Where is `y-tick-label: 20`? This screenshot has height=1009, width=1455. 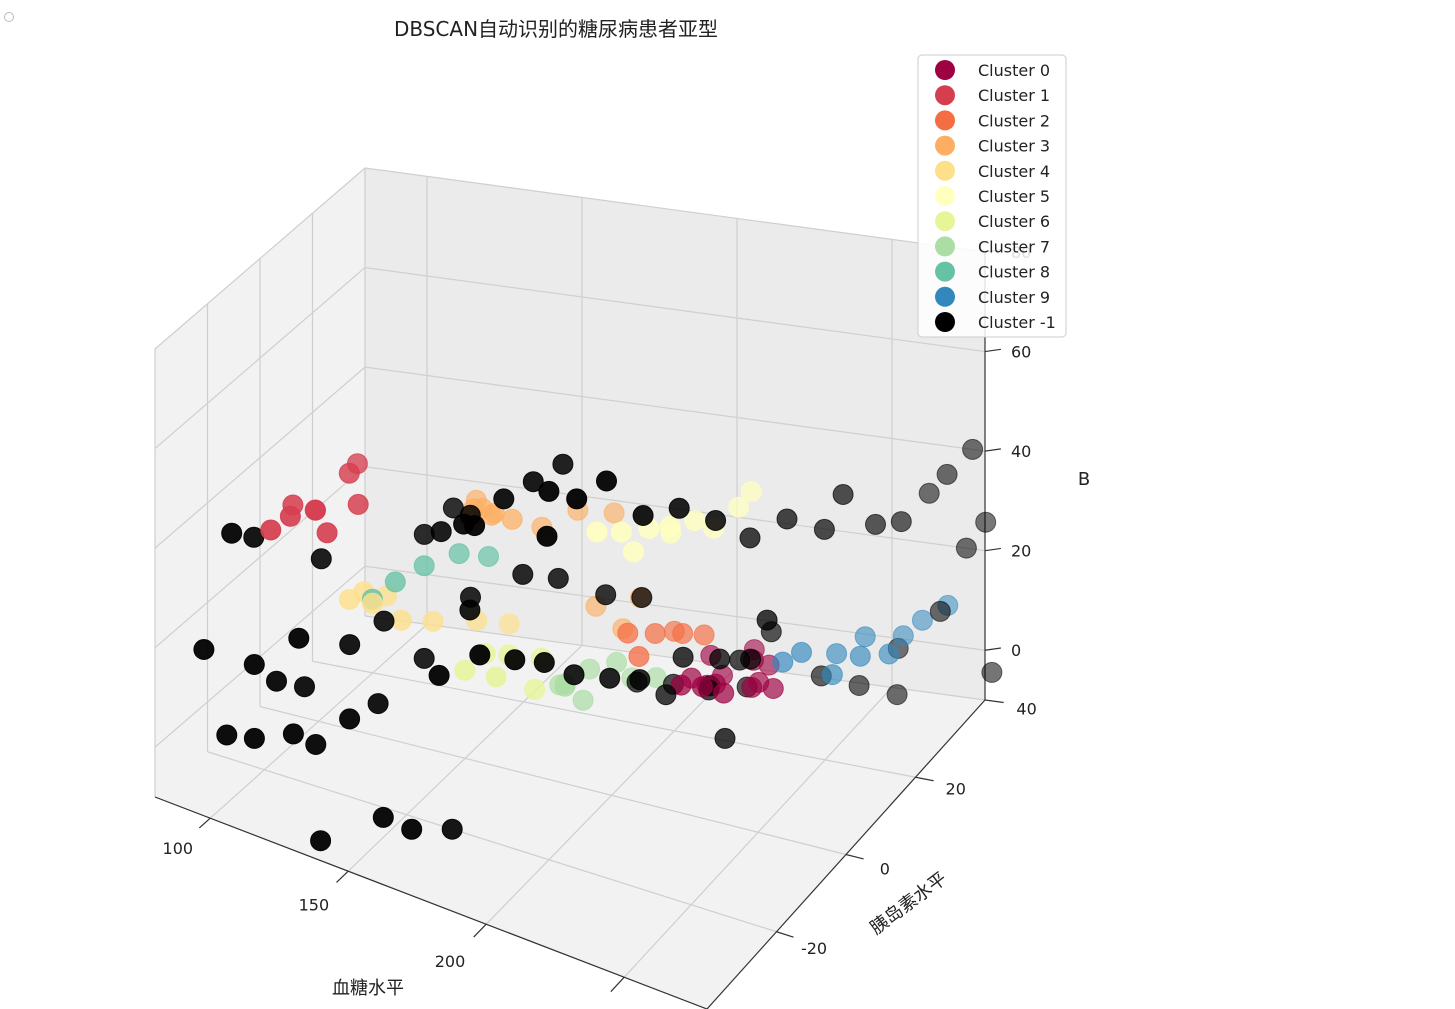
y-tick-label: 20 is located at coordinates (956, 789).